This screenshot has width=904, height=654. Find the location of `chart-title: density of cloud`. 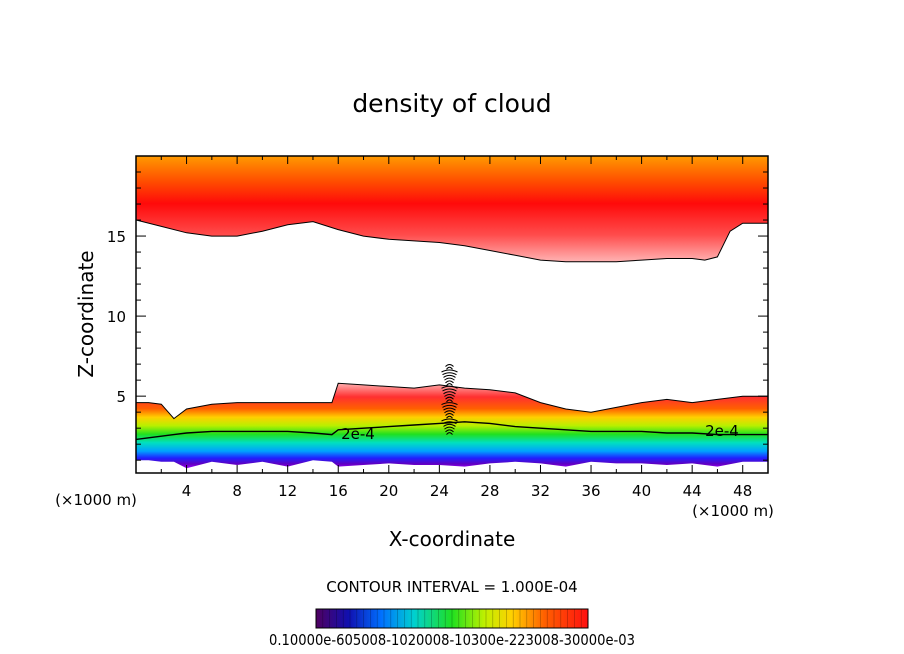

chart-title: density of cloud is located at coordinates (451, 103).